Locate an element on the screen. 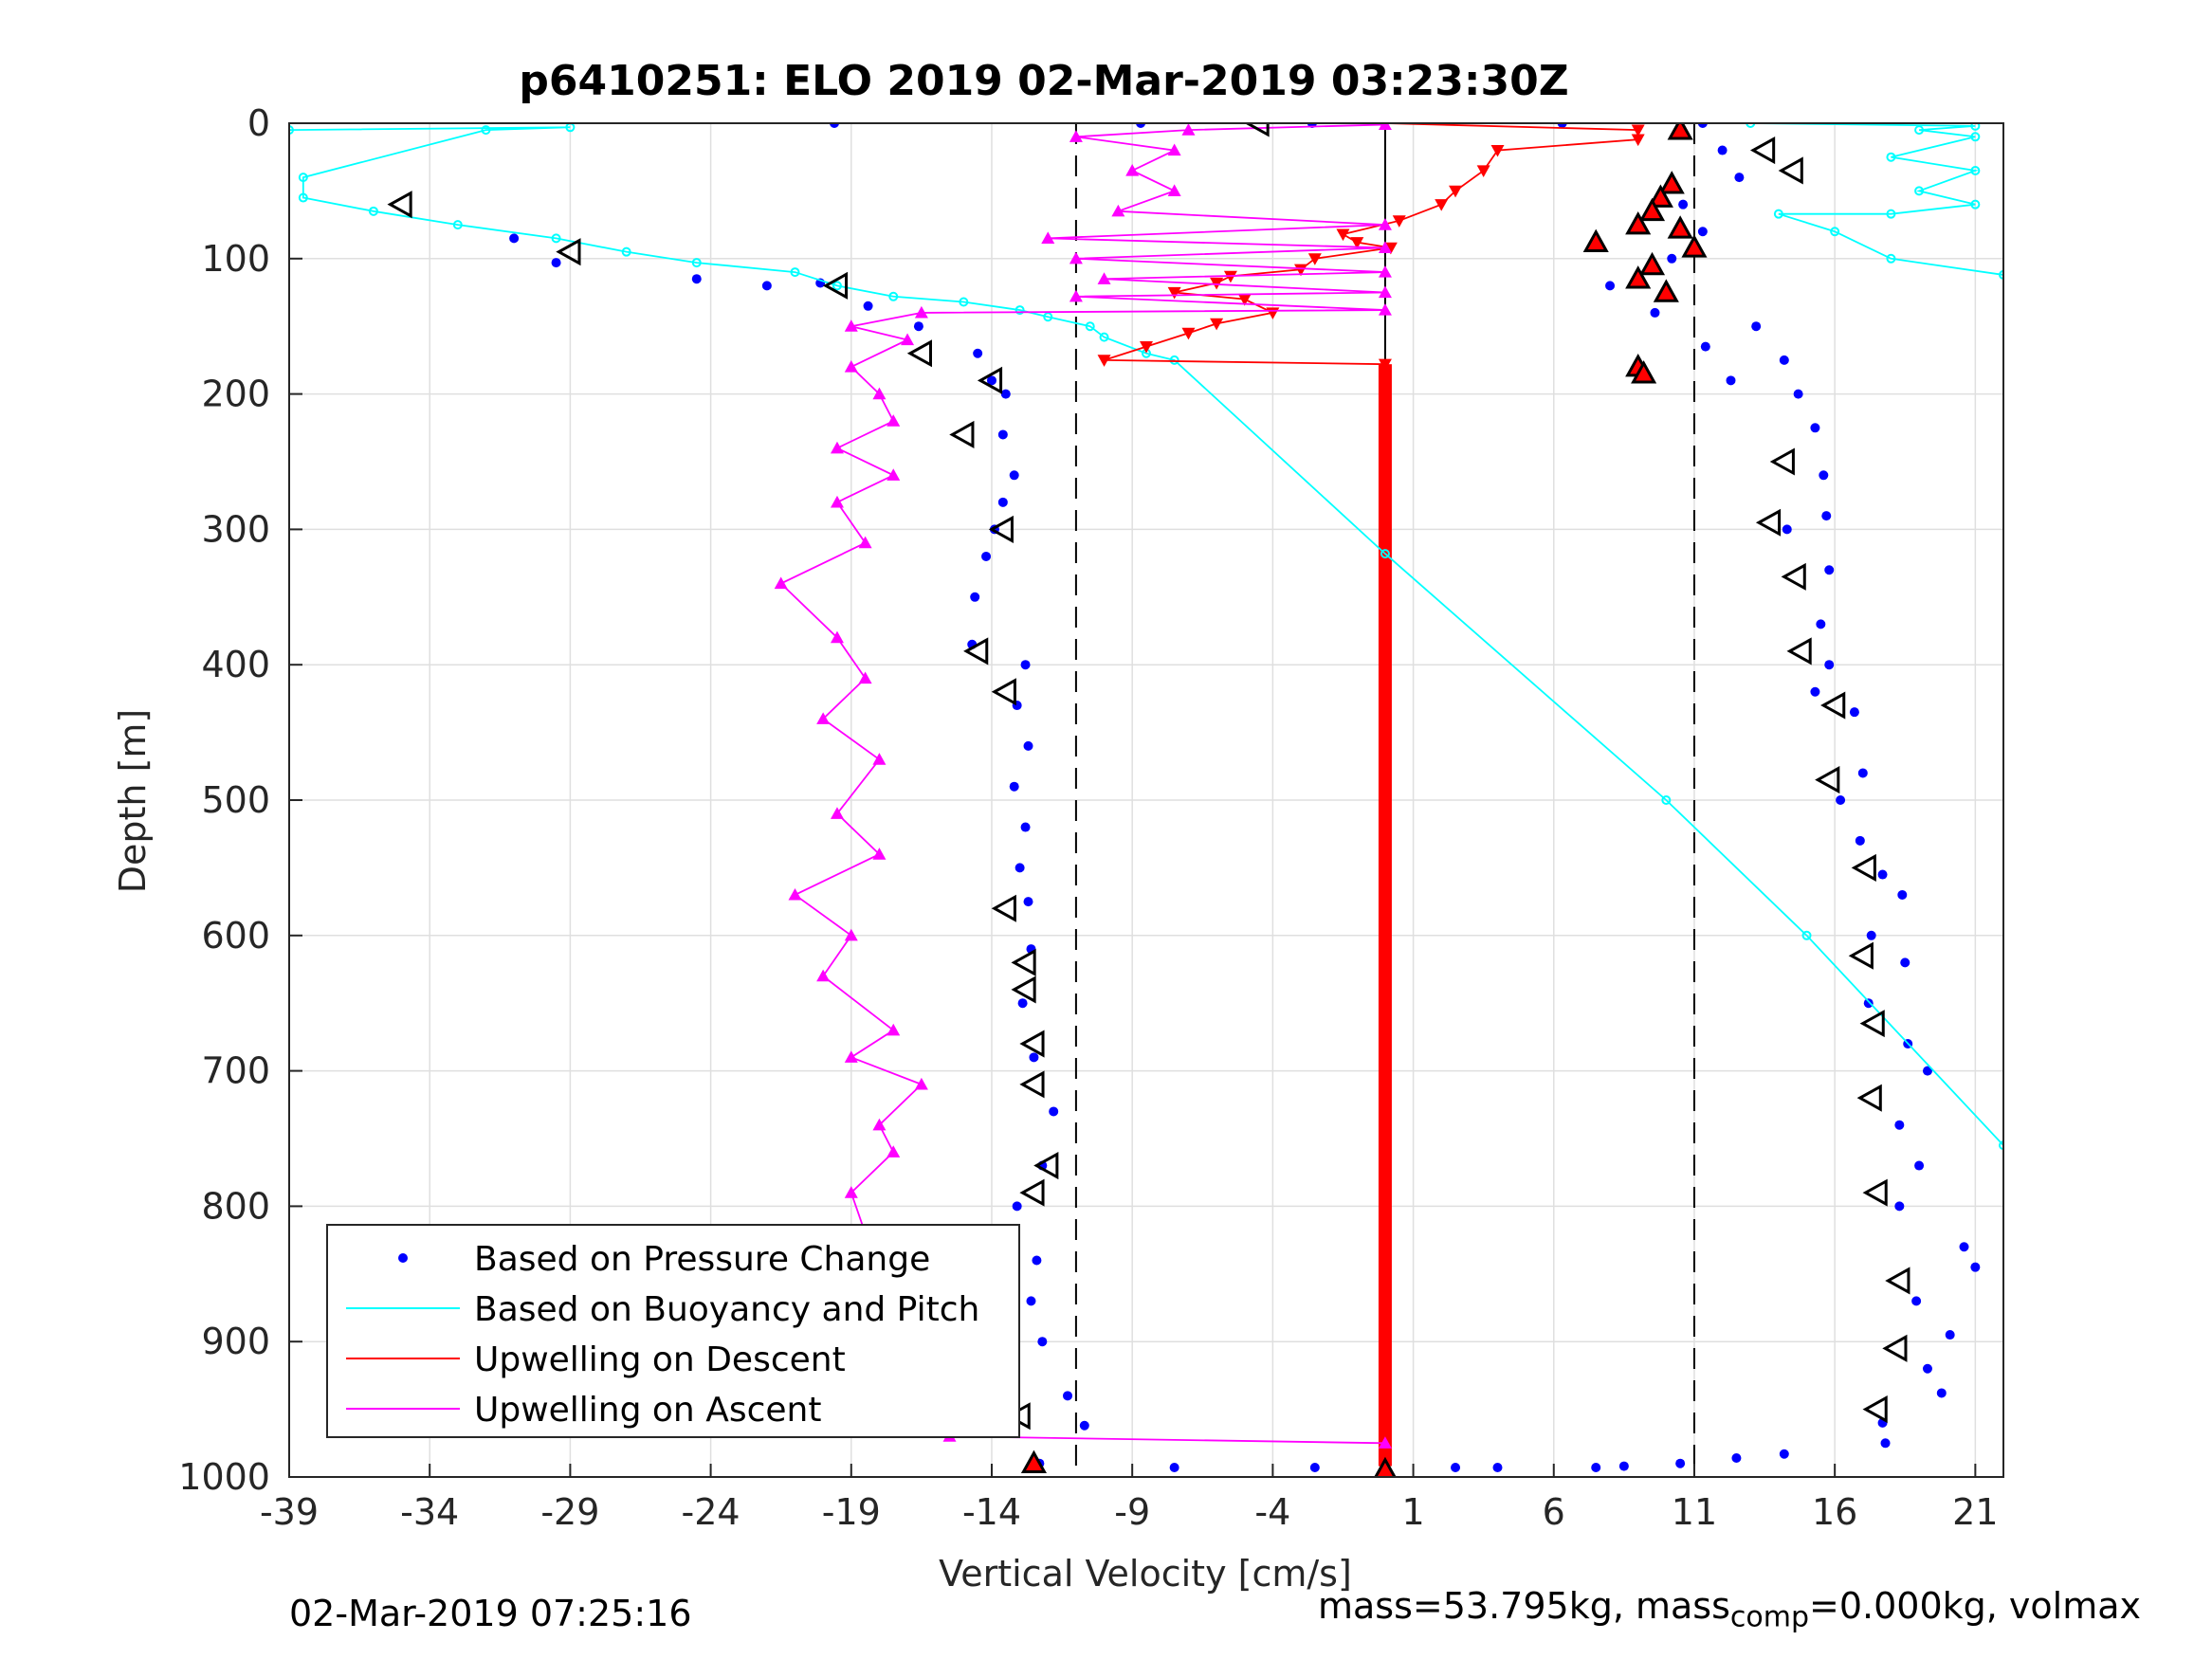 The width and height of the screenshot is (2212, 1659). x-tick-label: -9 is located at coordinates (1132, 1512).